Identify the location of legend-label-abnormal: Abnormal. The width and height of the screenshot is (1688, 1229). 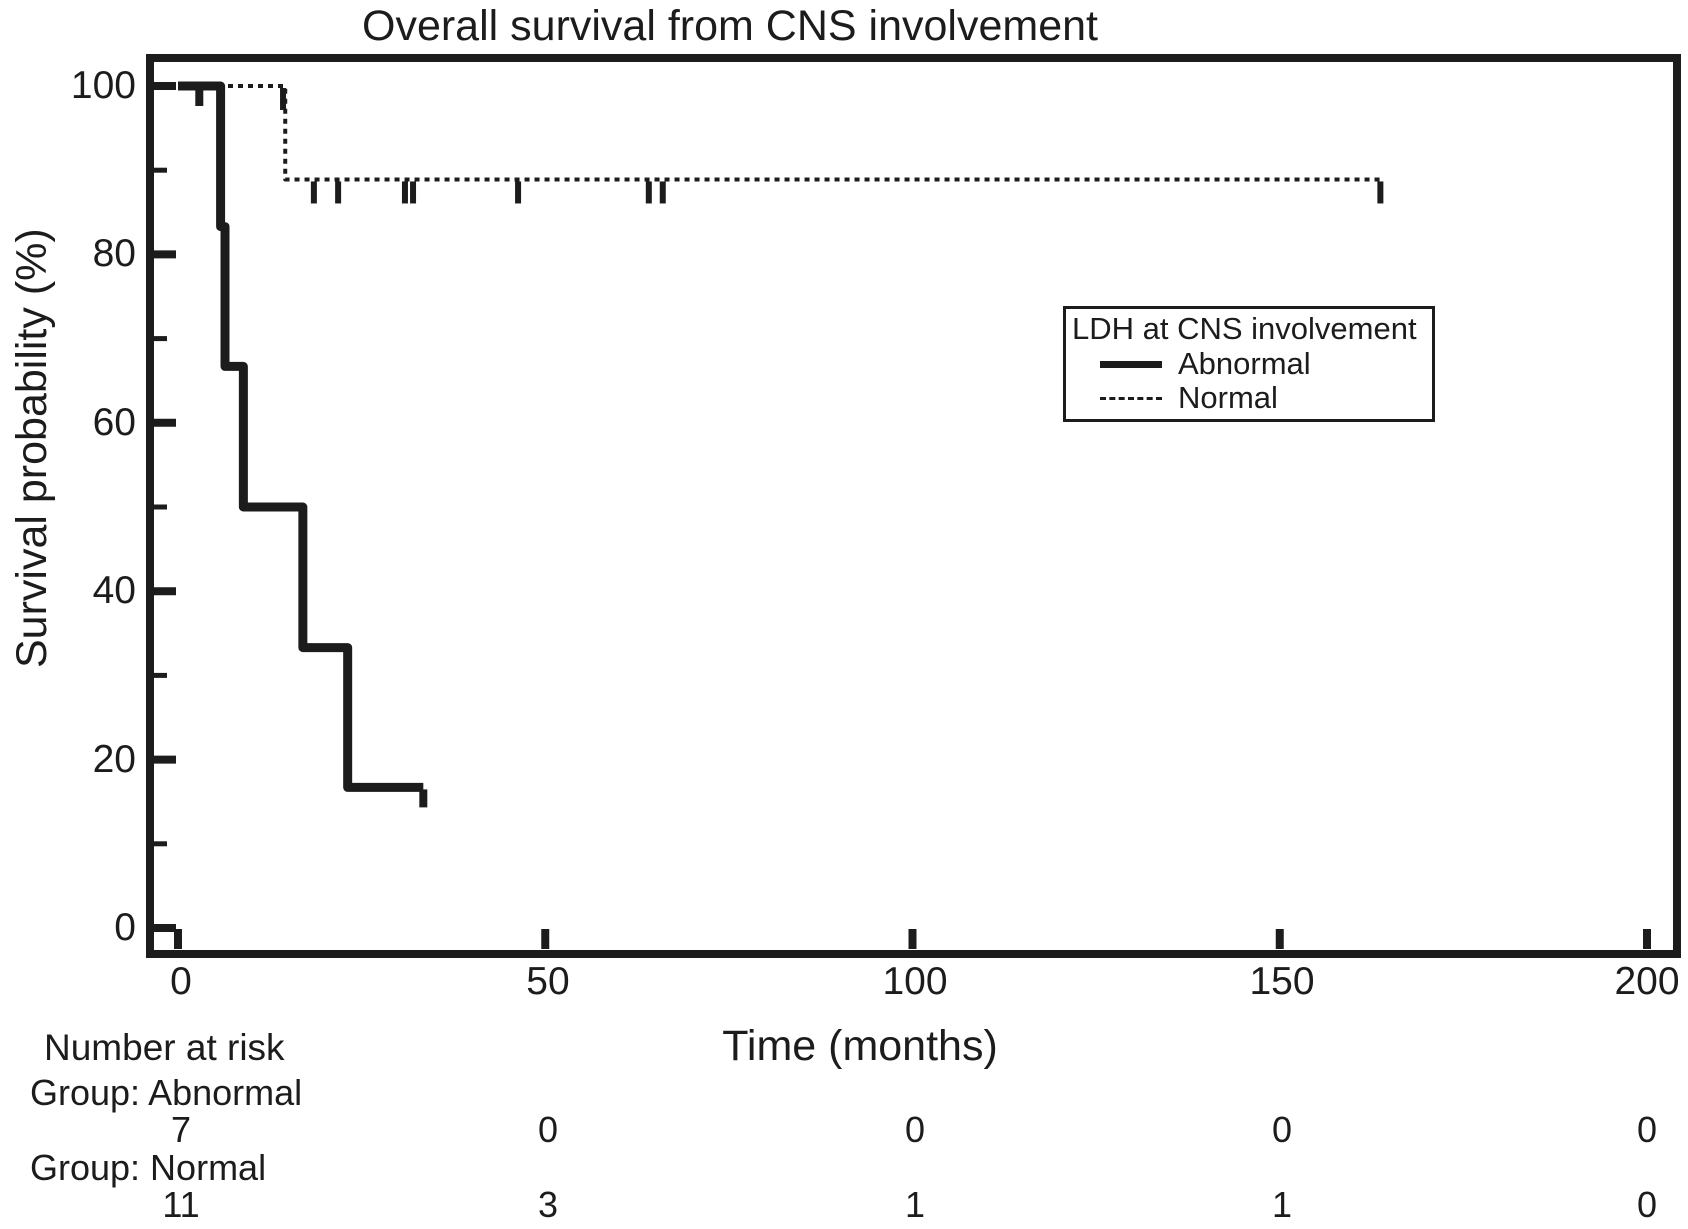
(1244, 363).